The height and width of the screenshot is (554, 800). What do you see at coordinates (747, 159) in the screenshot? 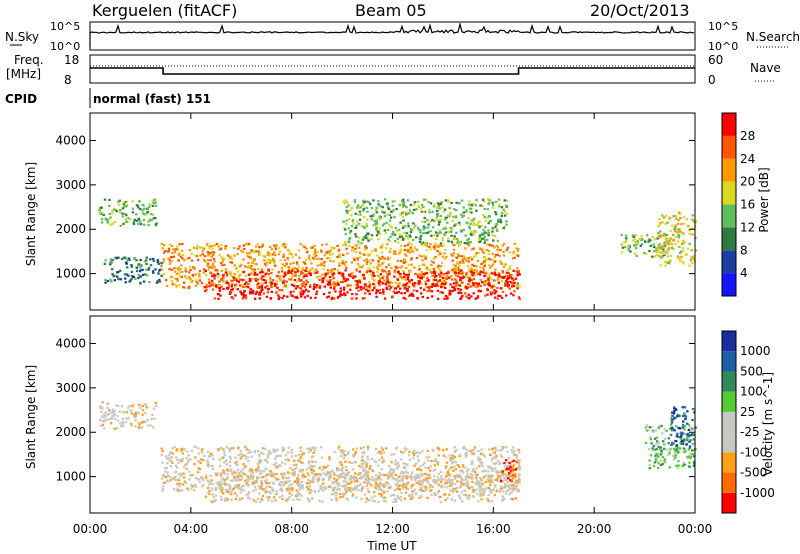
I see `power-colorbar-tick-label: 24` at bounding box center [747, 159].